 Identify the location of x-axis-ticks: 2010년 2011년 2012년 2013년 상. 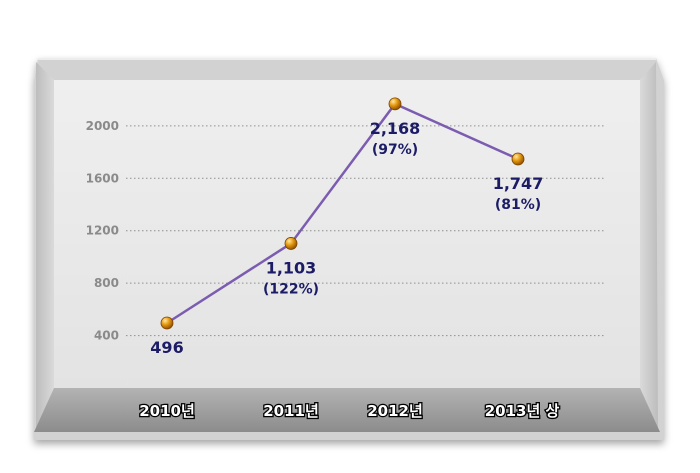
(349, 411).